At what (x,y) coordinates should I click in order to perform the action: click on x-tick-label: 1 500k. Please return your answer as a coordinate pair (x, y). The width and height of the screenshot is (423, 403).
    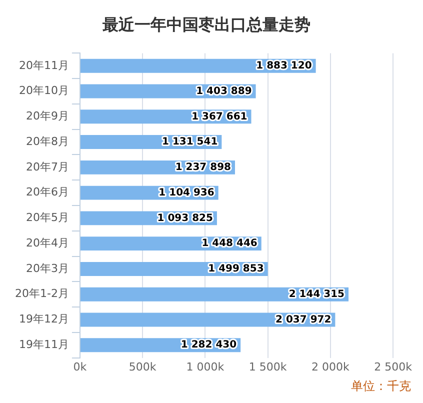
    Looking at the image, I should click on (268, 367).